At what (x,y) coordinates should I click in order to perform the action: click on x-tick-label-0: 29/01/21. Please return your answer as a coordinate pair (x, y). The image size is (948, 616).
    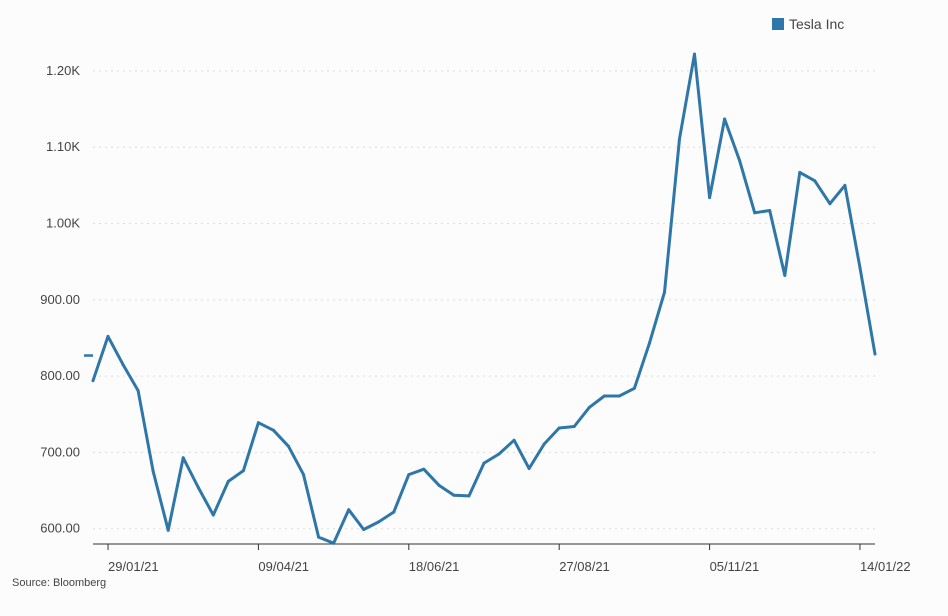
    Looking at the image, I should click on (133, 566).